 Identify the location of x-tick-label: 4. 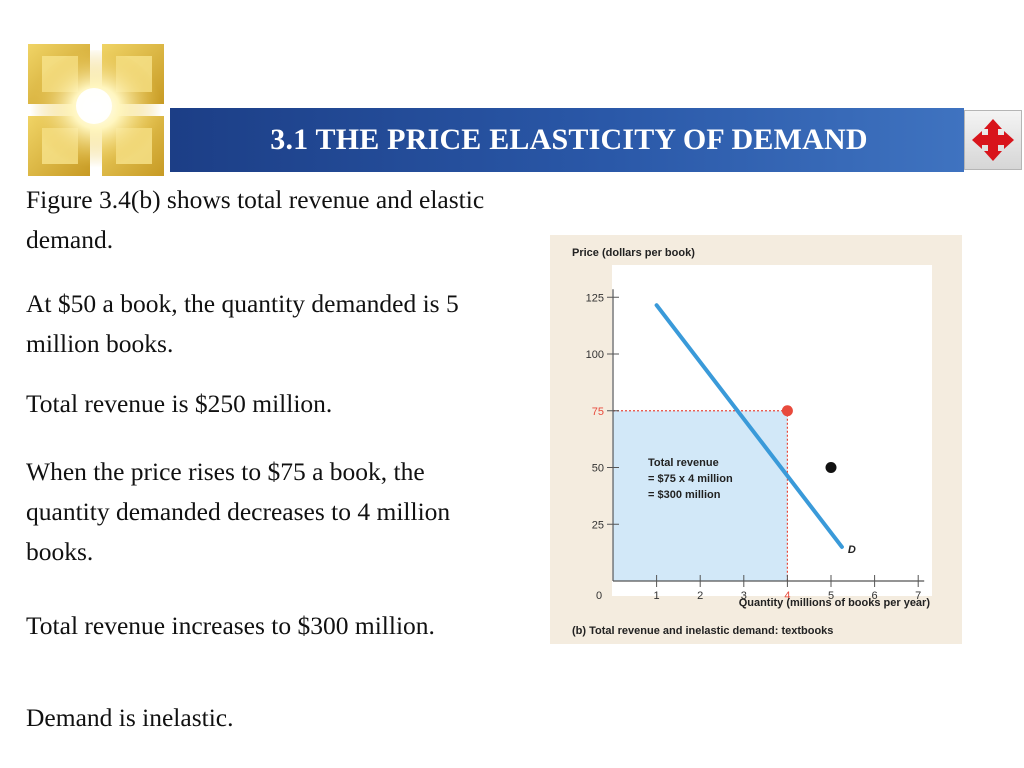
(787, 596).